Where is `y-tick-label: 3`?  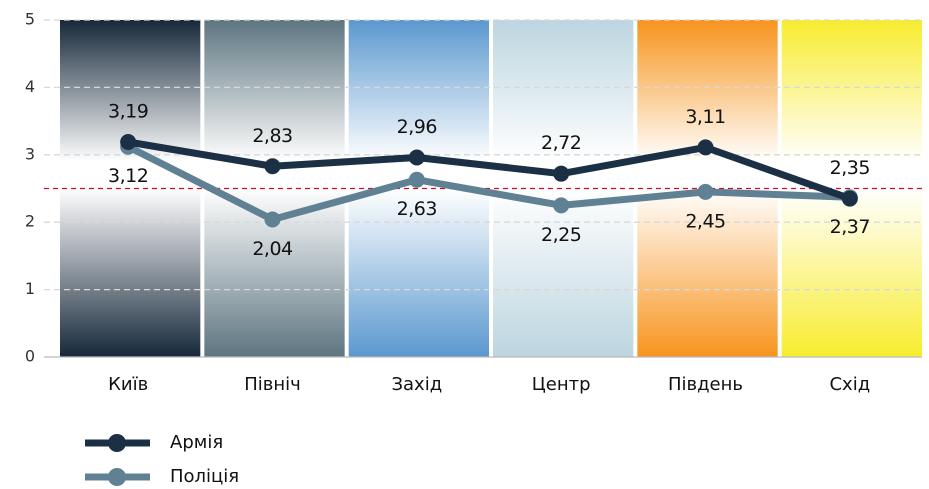 y-tick-label: 3 is located at coordinates (30, 153).